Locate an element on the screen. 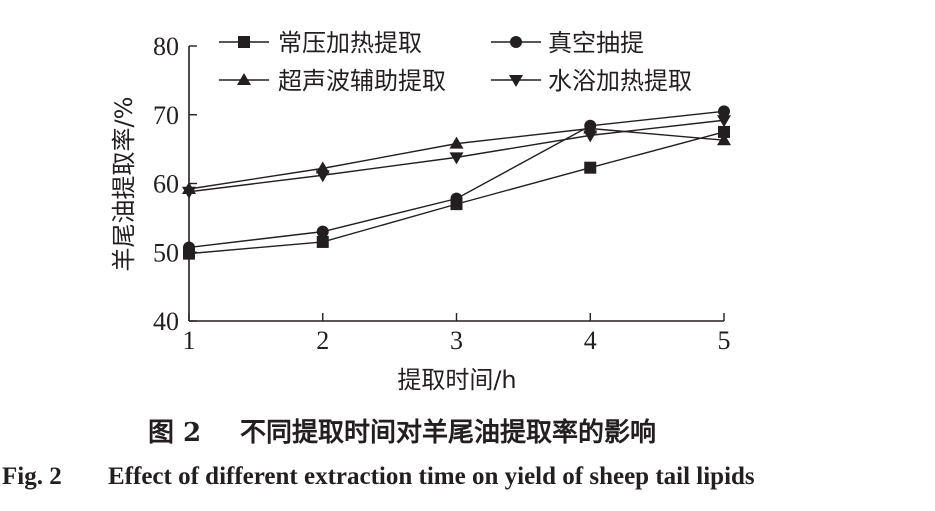 The width and height of the screenshot is (935, 511). x-tick-label: 1 is located at coordinates (189, 340).